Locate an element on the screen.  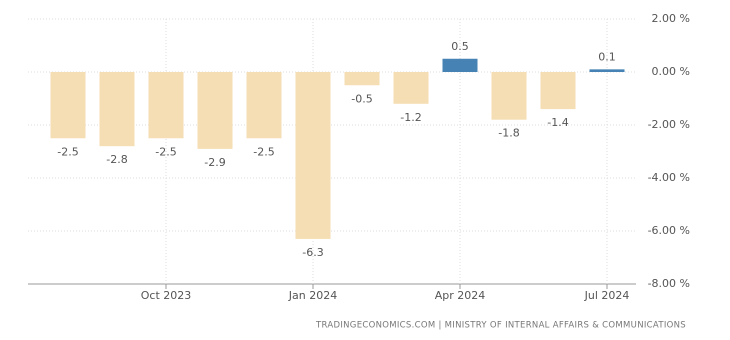
value-label: -1.4 is located at coordinates (557, 122).